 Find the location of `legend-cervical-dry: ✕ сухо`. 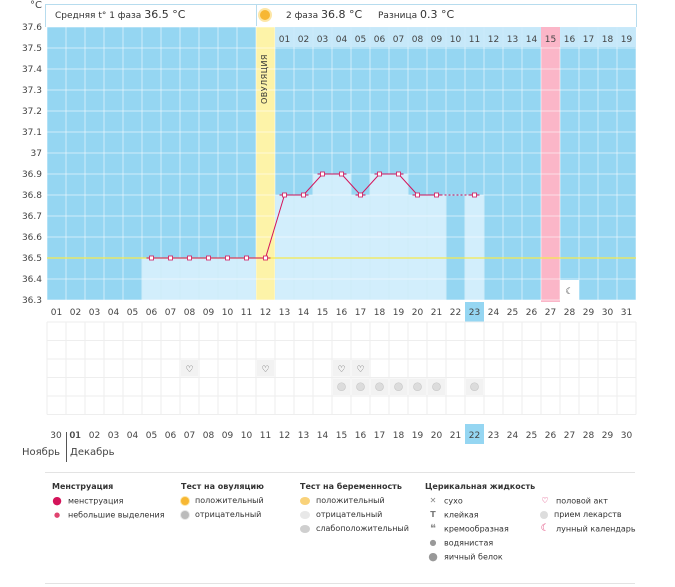

legend-cervical-dry: ✕ сухо is located at coordinates (445, 501).